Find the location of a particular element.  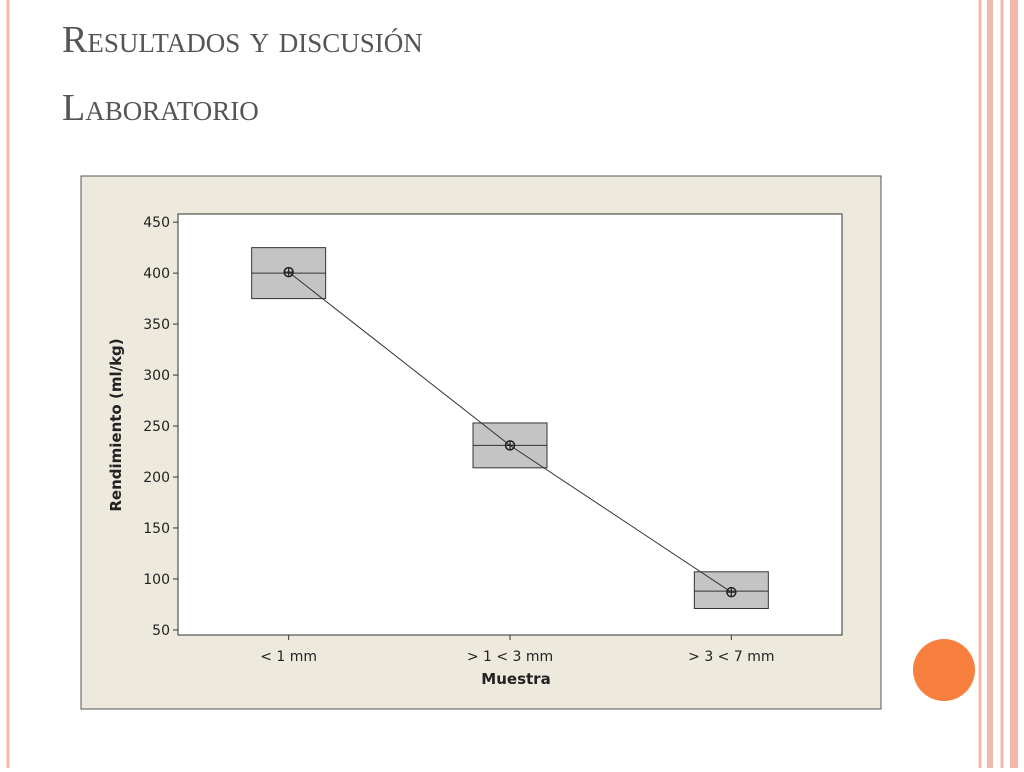

y-tick-label: 400 is located at coordinates (156, 274).